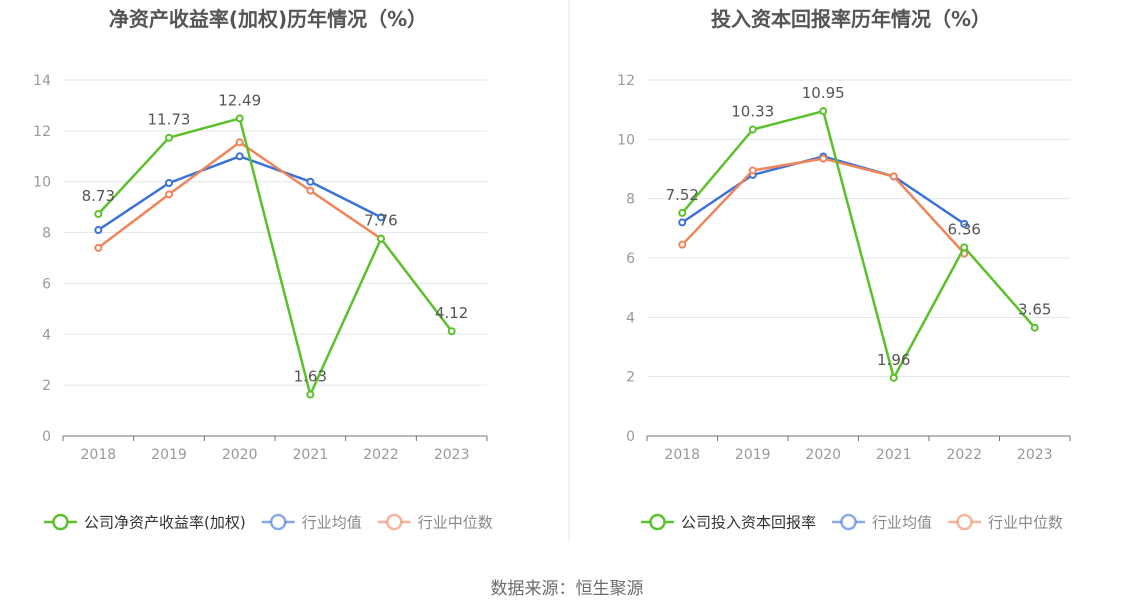  I want to click on y-tick-label: 6, so click(46, 284).